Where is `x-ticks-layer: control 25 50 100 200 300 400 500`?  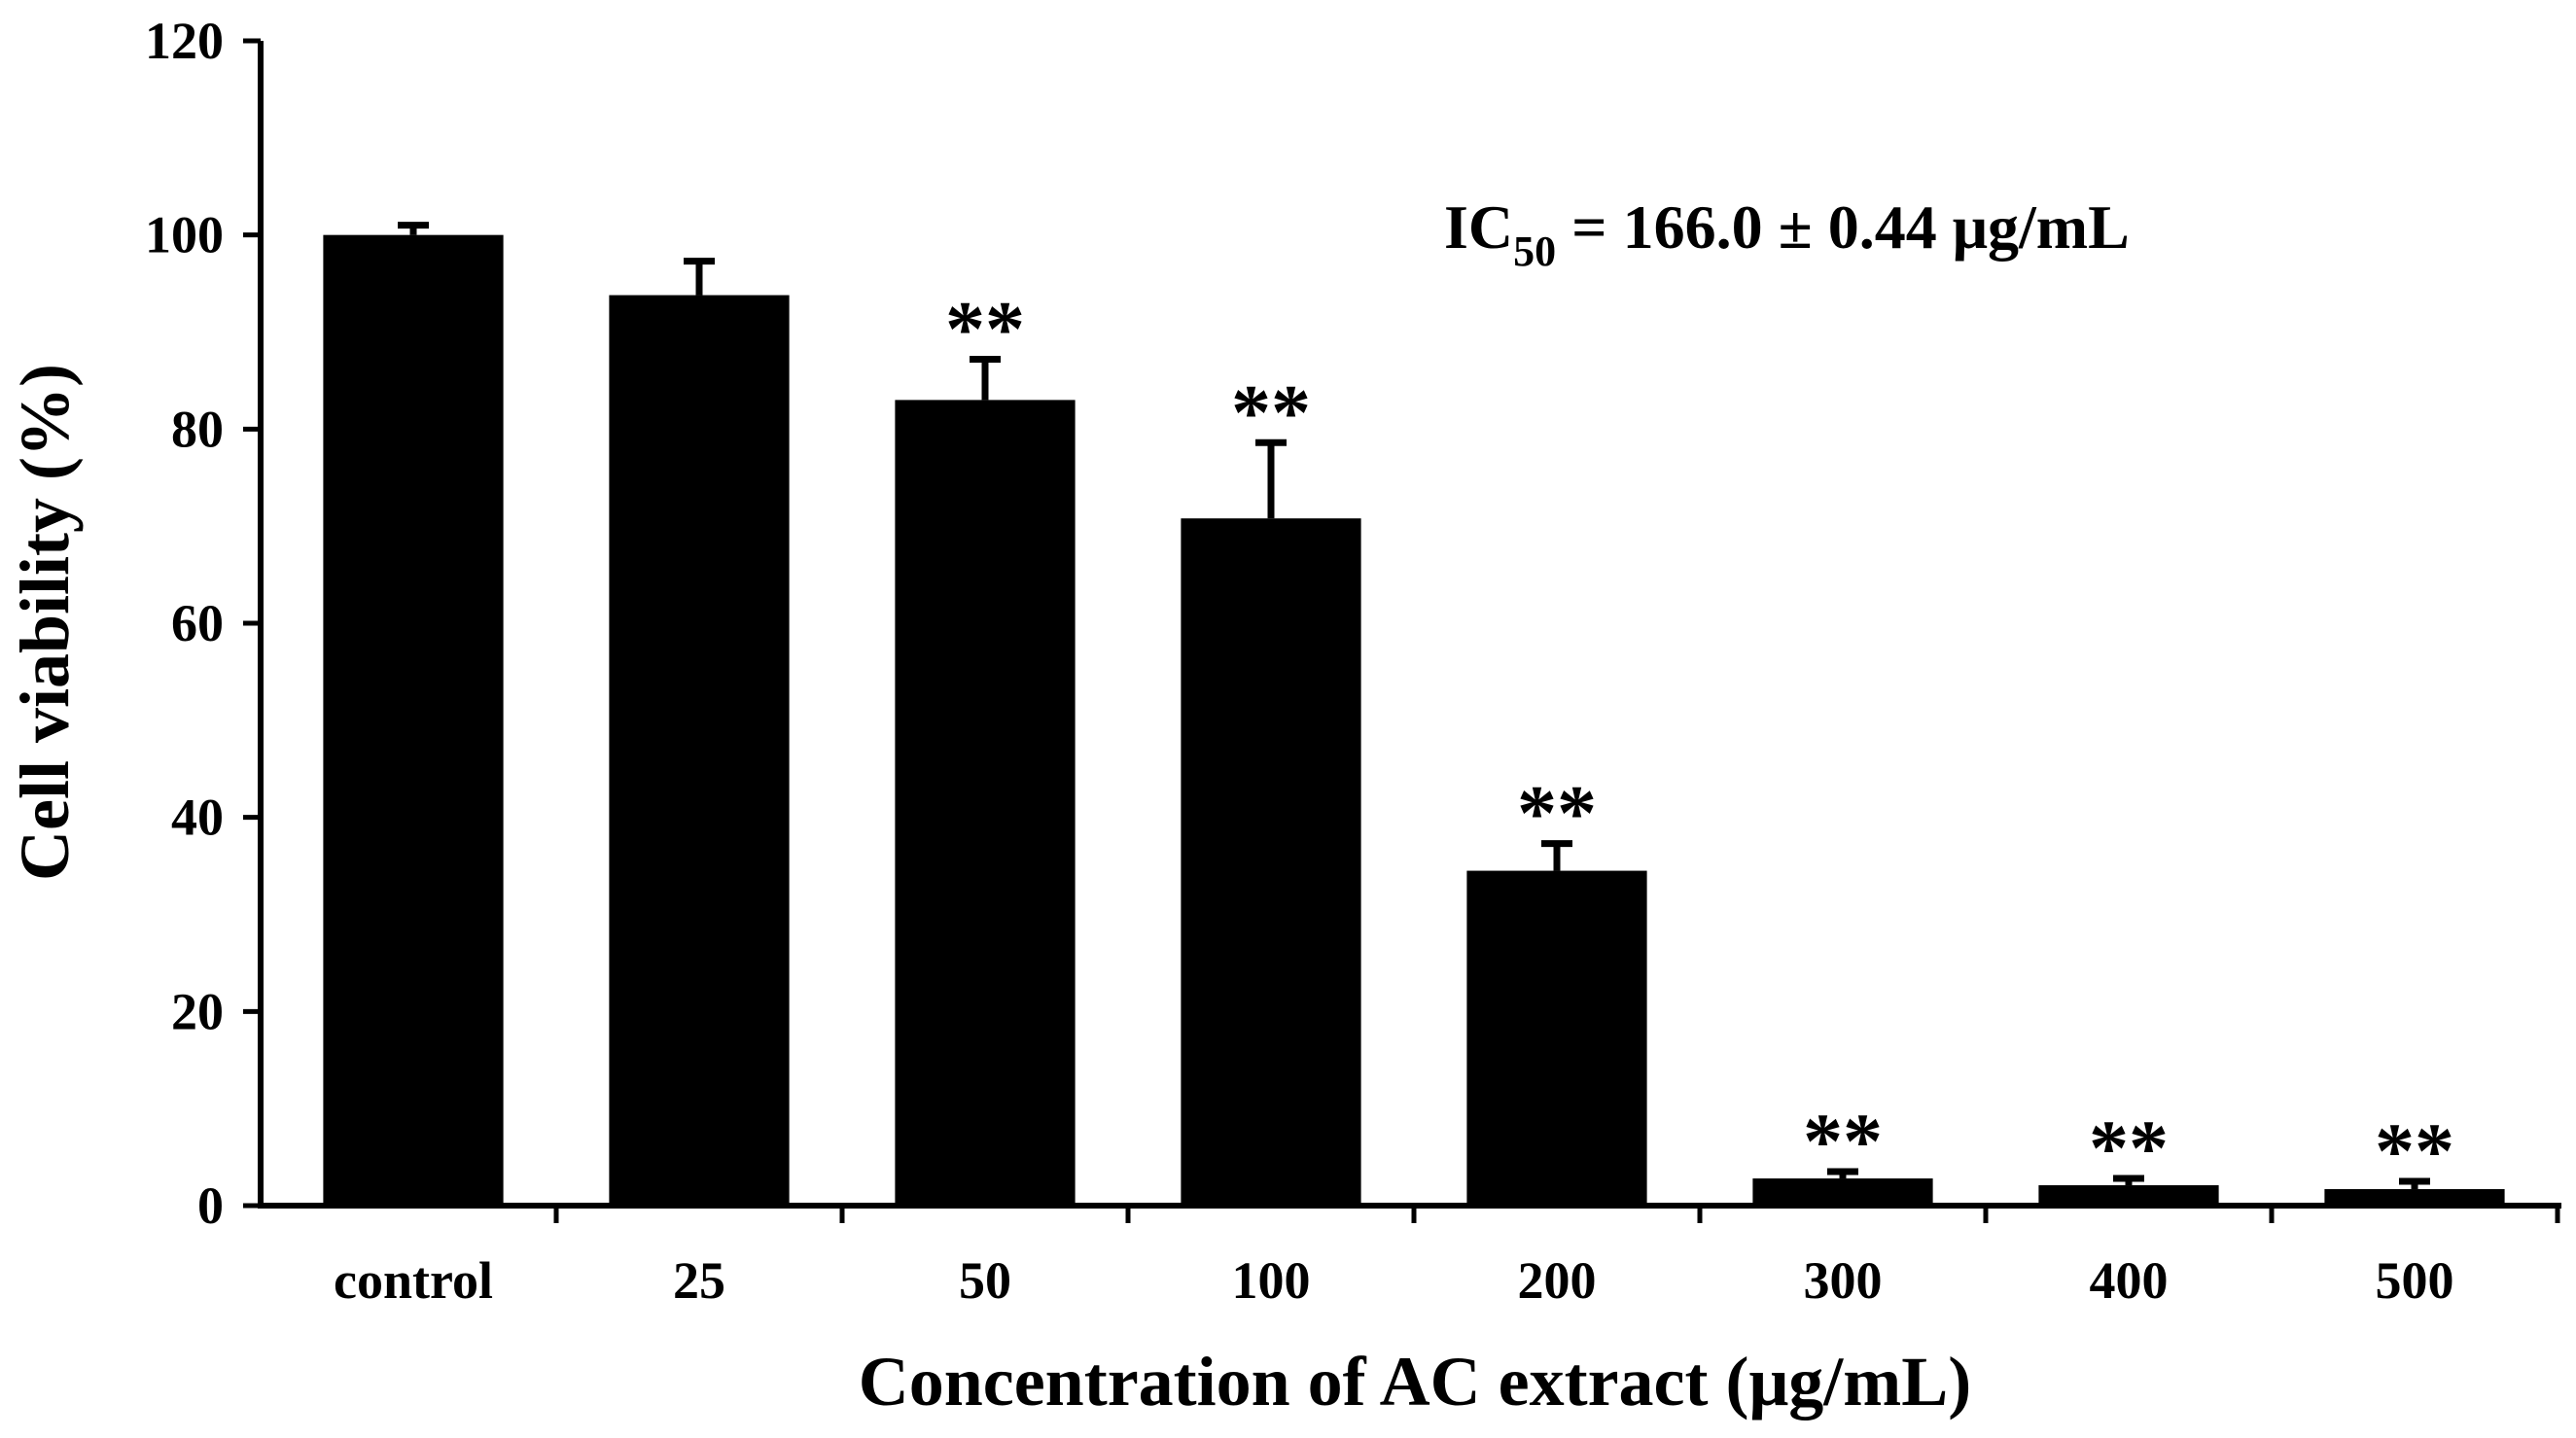 x-ticks-layer: control 25 50 100 200 300 400 500 is located at coordinates (1447, 1258).